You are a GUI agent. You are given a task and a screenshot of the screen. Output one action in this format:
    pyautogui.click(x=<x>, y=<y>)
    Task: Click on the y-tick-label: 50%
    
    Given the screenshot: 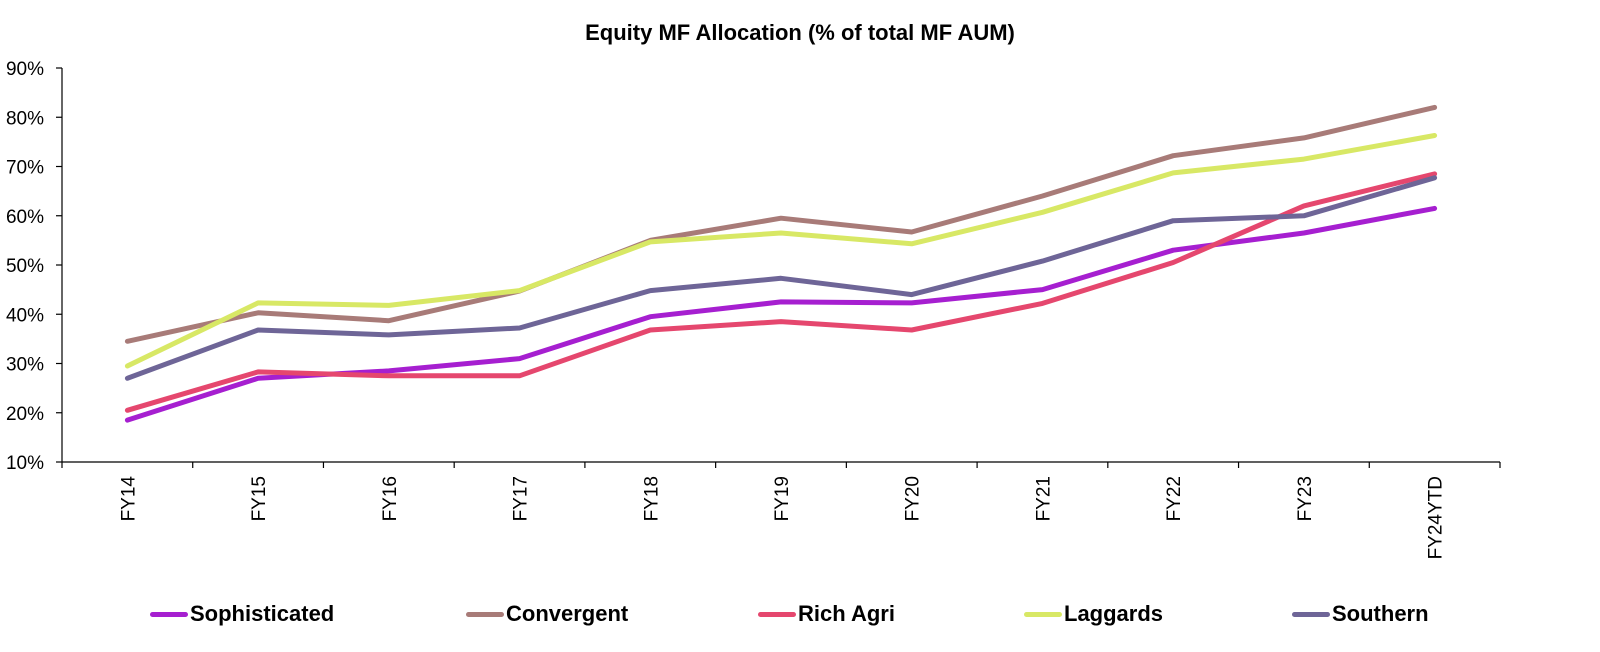 What is the action you would take?
    pyautogui.click(x=25, y=266)
    